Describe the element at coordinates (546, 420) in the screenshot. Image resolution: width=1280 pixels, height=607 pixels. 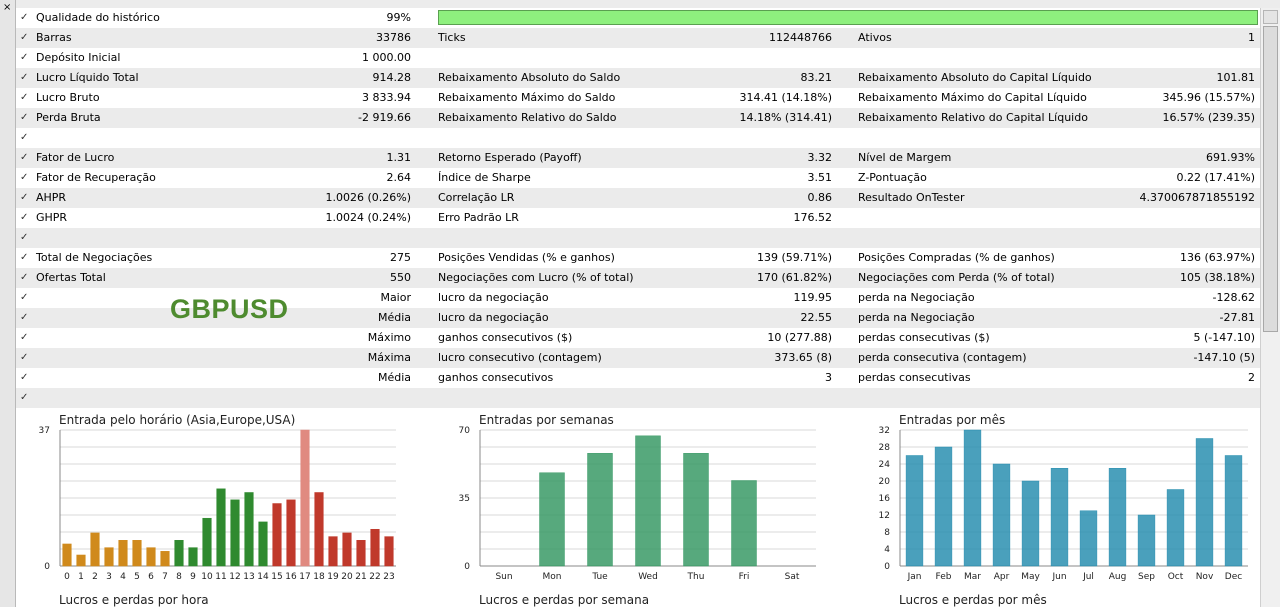
I see `chart-title: Entradas por semanas` at that location.